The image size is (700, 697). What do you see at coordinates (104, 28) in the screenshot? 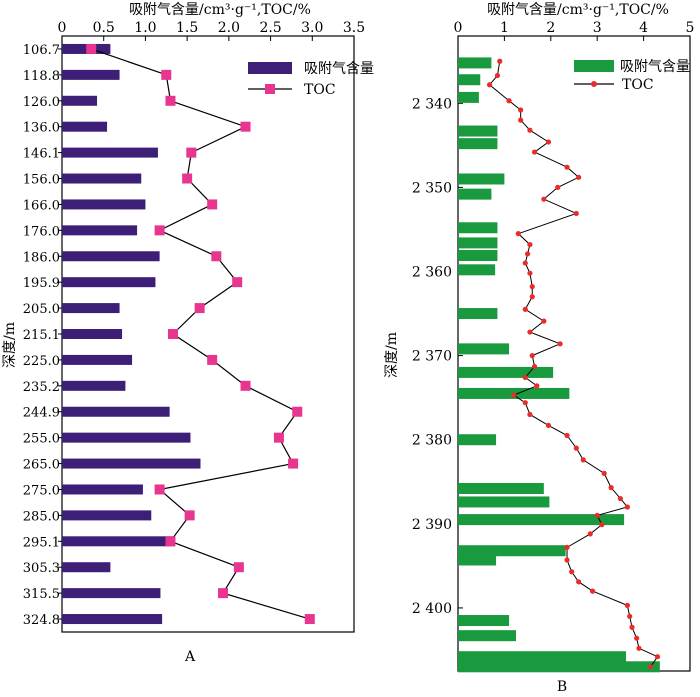
I see `panel-a-x-tick-label: 0.5` at bounding box center [104, 28].